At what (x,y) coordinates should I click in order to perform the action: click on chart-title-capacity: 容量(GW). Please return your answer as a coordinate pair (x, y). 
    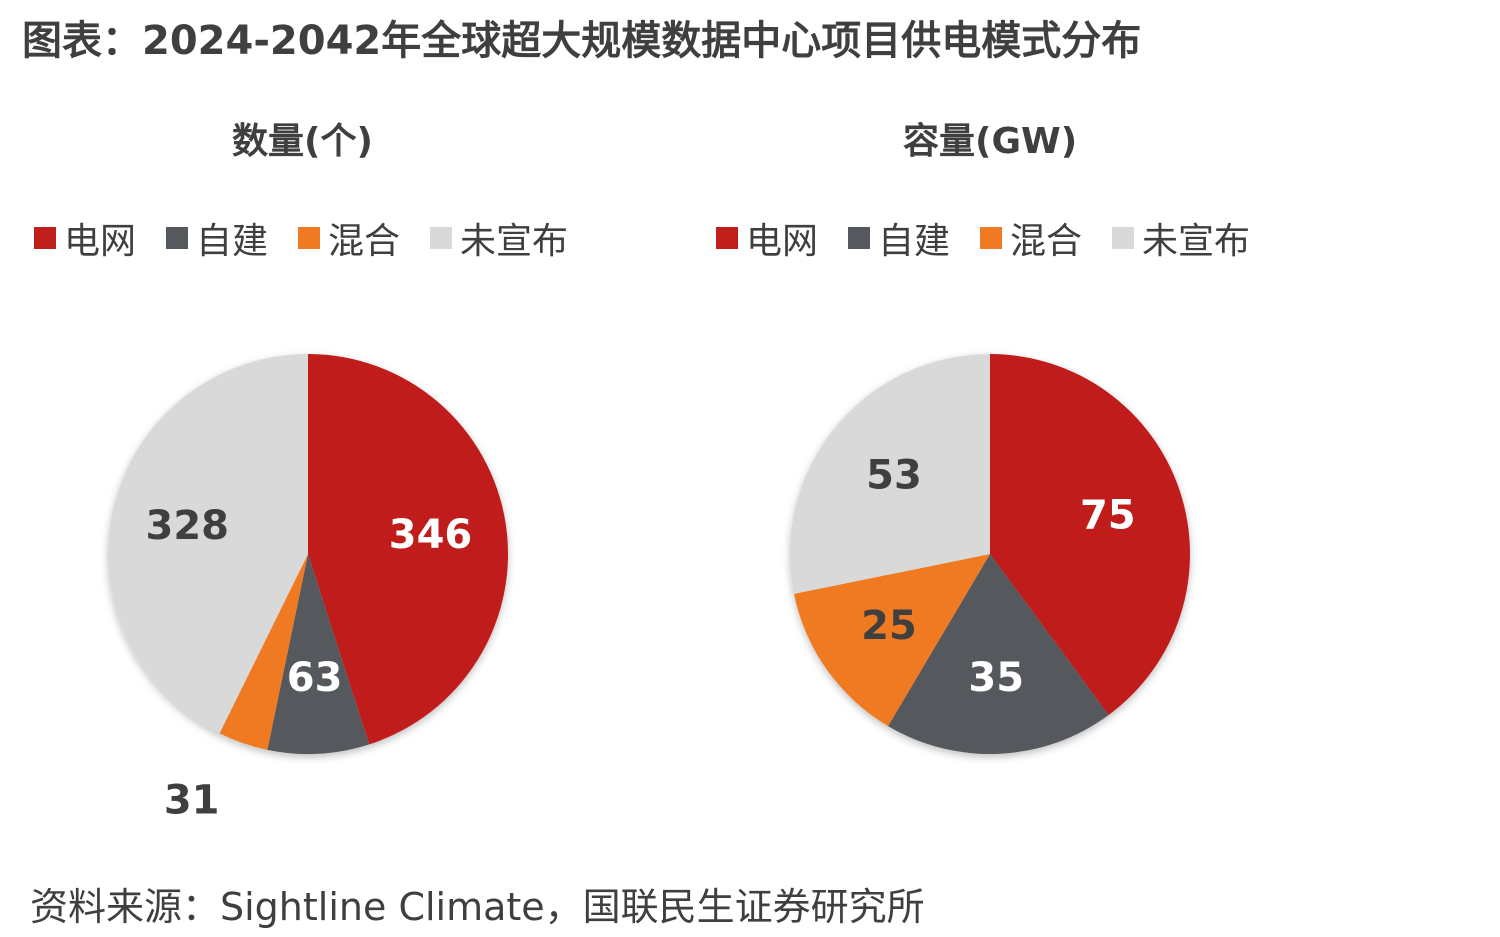
    Looking at the image, I should click on (990, 141).